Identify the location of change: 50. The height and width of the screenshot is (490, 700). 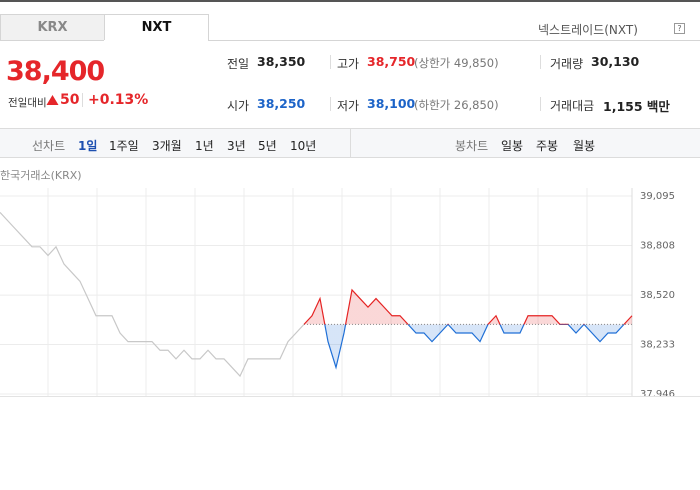
(70, 100).